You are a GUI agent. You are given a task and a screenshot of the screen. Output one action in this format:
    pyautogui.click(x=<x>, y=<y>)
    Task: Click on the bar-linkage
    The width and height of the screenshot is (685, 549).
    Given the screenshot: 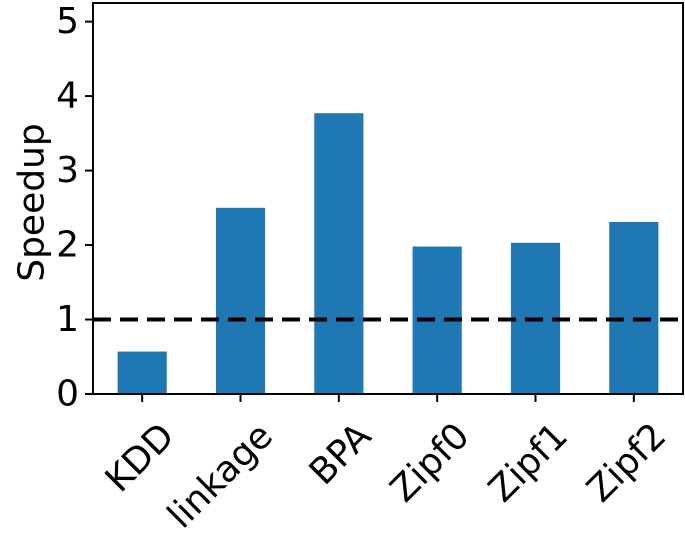 What is the action you would take?
    pyautogui.click(x=240, y=300)
    